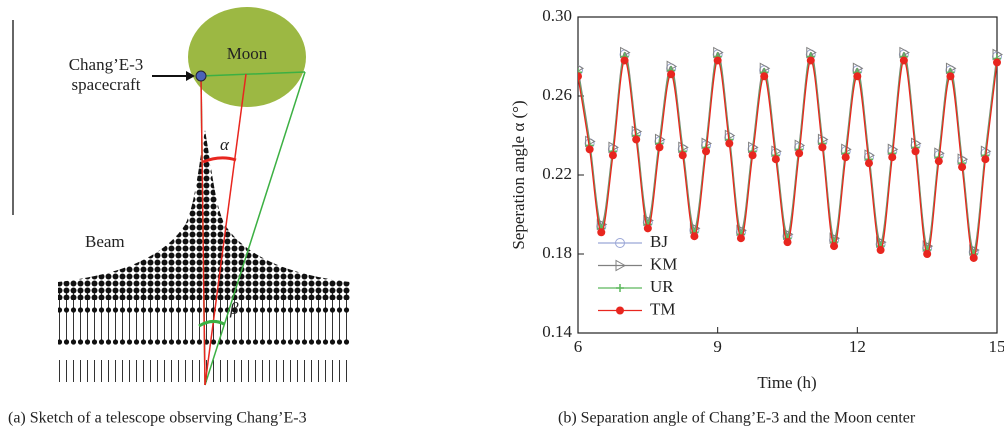  Describe the element at coordinates (234, 308) in the screenshot. I see `beta-label: β` at that location.